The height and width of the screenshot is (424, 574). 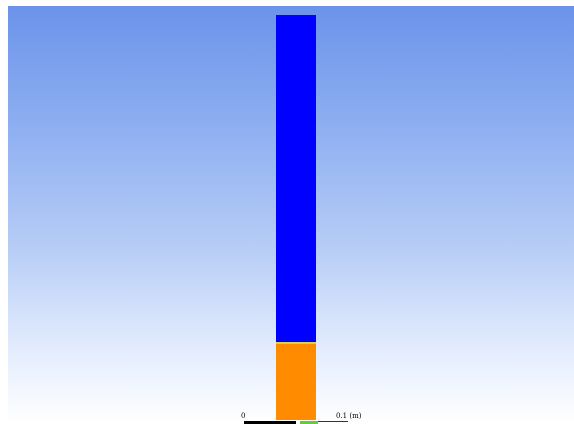 I want to click on phase-interface, so click(x=296, y=343).